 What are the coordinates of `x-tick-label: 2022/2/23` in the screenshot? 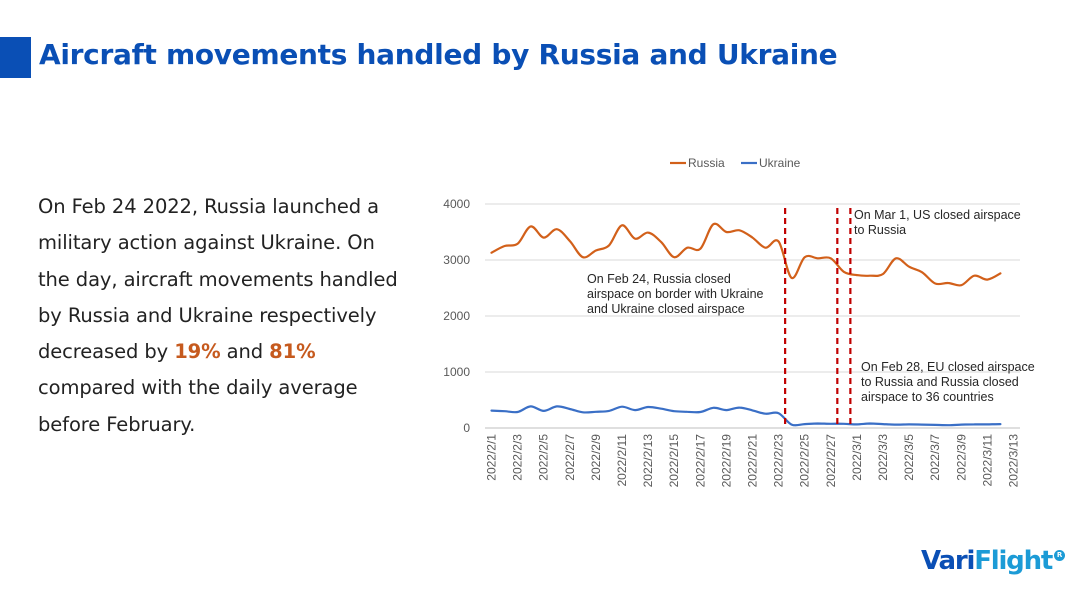 It's located at (779, 461).